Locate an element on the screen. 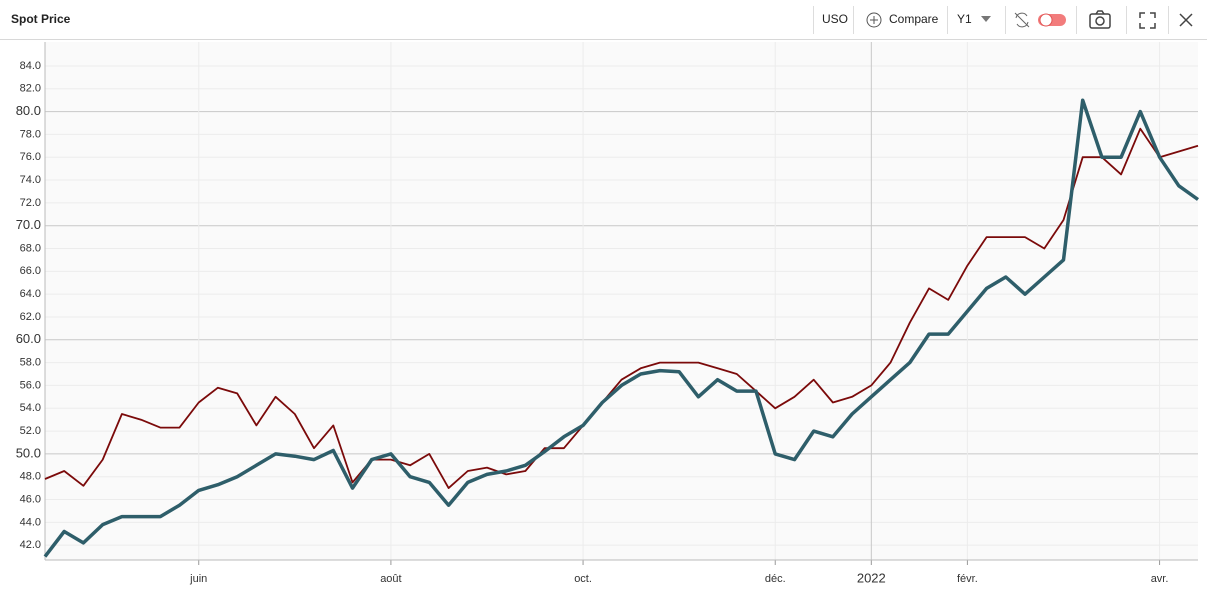  x-tick-label: 2022 is located at coordinates (871, 577).